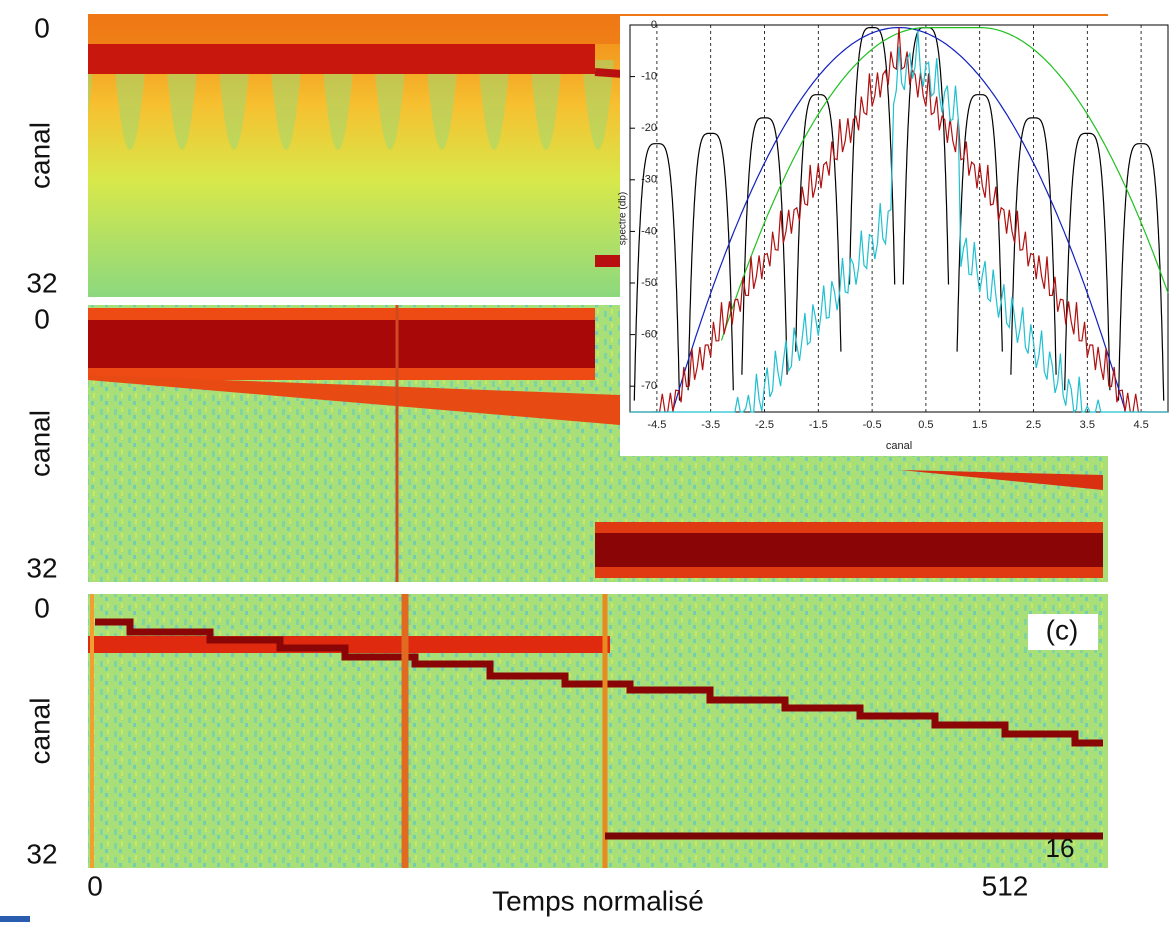 The image size is (1170, 927). What do you see at coordinates (649, 283) in the screenshot?
I see `y-tick-label: -50` at bounding box center [649, 283].